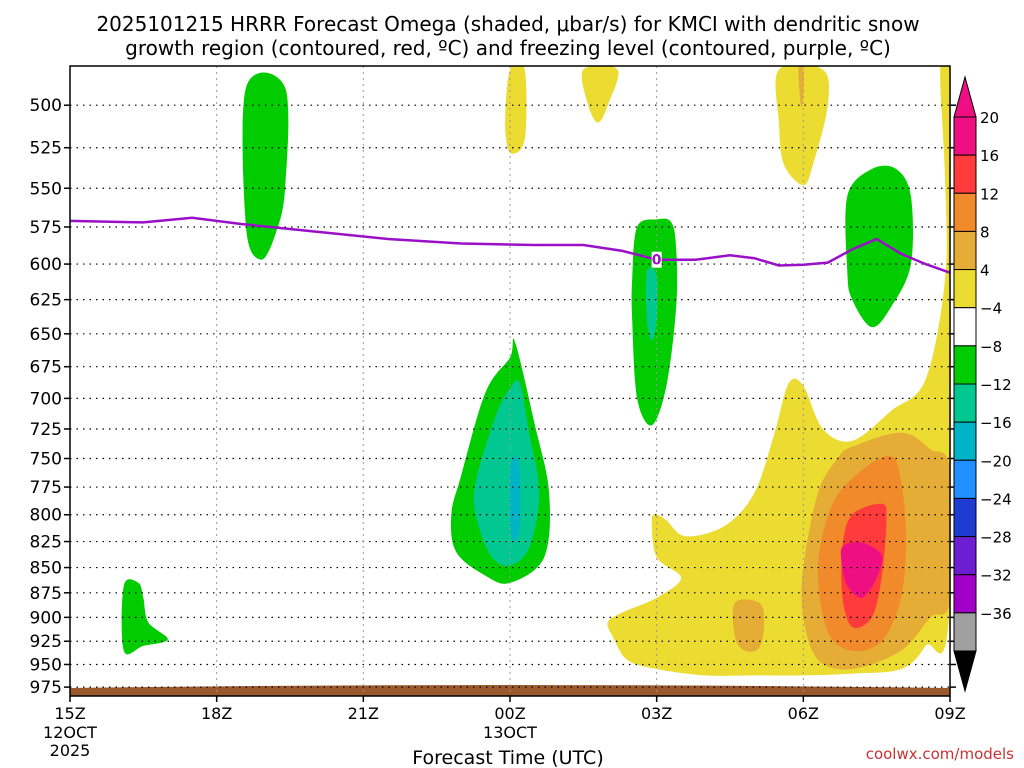  Describe the element at coordinates (989, 194) in the screenshot. I see `colorbar-label-2: 12` at that location.